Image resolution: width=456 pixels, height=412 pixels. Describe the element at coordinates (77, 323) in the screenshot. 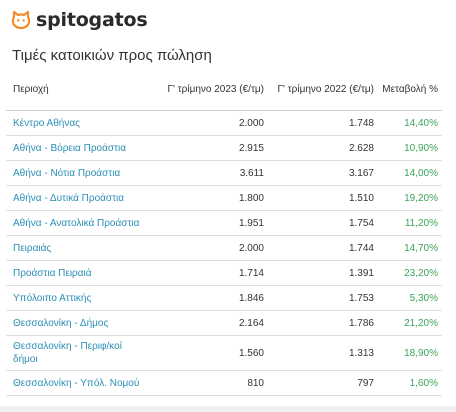

I see `region-link: Θεσσαλονίκη - Δήμος` at that location.